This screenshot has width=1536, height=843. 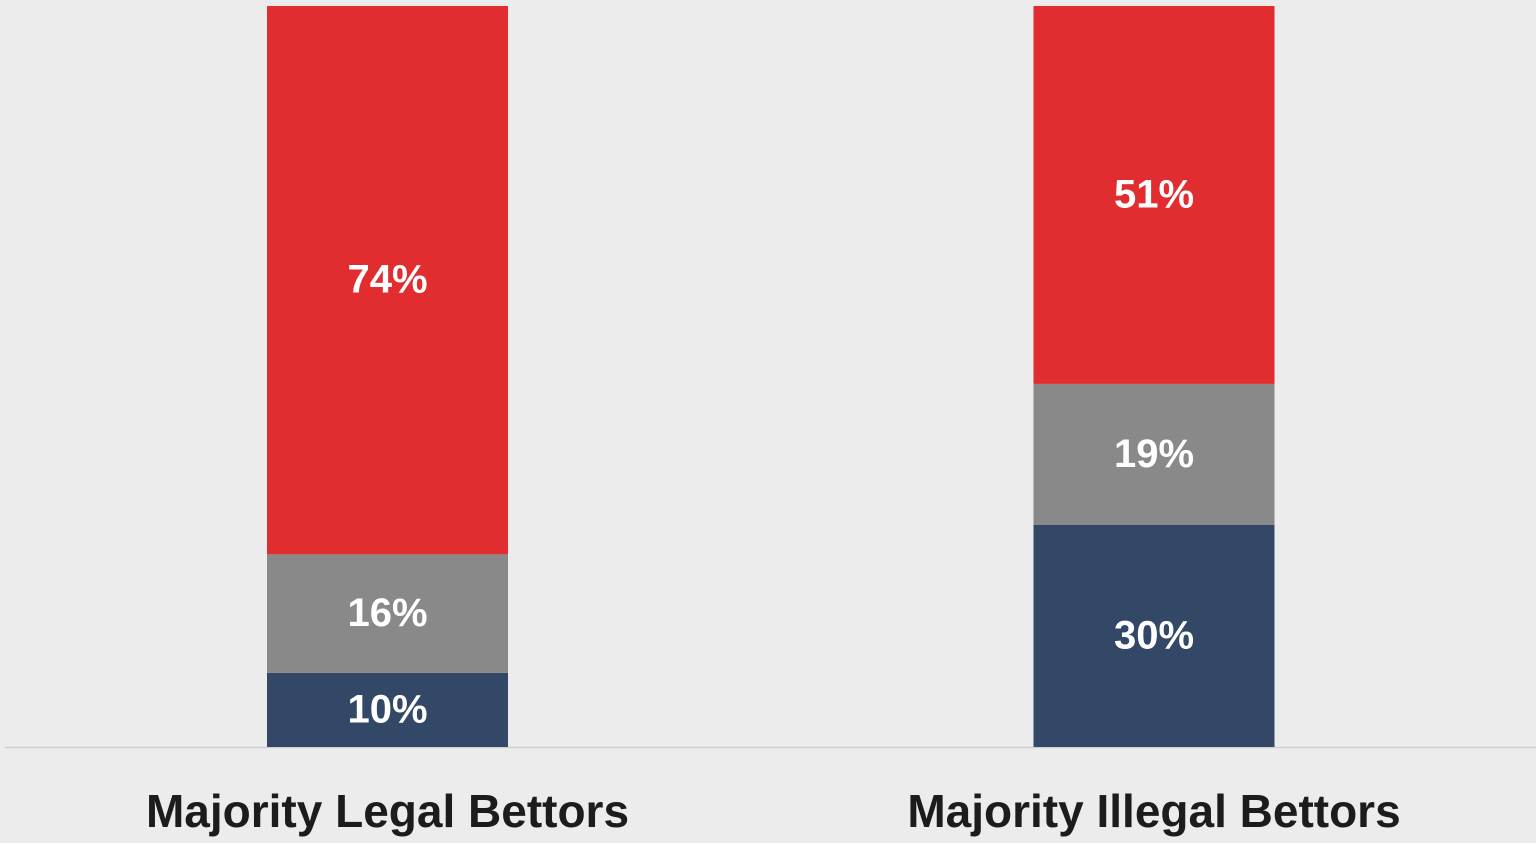 I want to click on data-label: 10%, so click(x=387, y=710).